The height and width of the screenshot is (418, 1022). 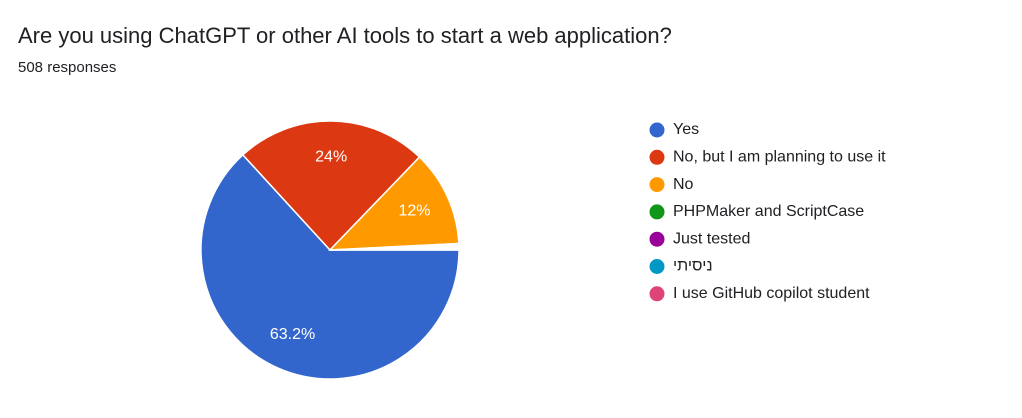 I want to click on legend-label: Just tested, so click(x=711, y=238).